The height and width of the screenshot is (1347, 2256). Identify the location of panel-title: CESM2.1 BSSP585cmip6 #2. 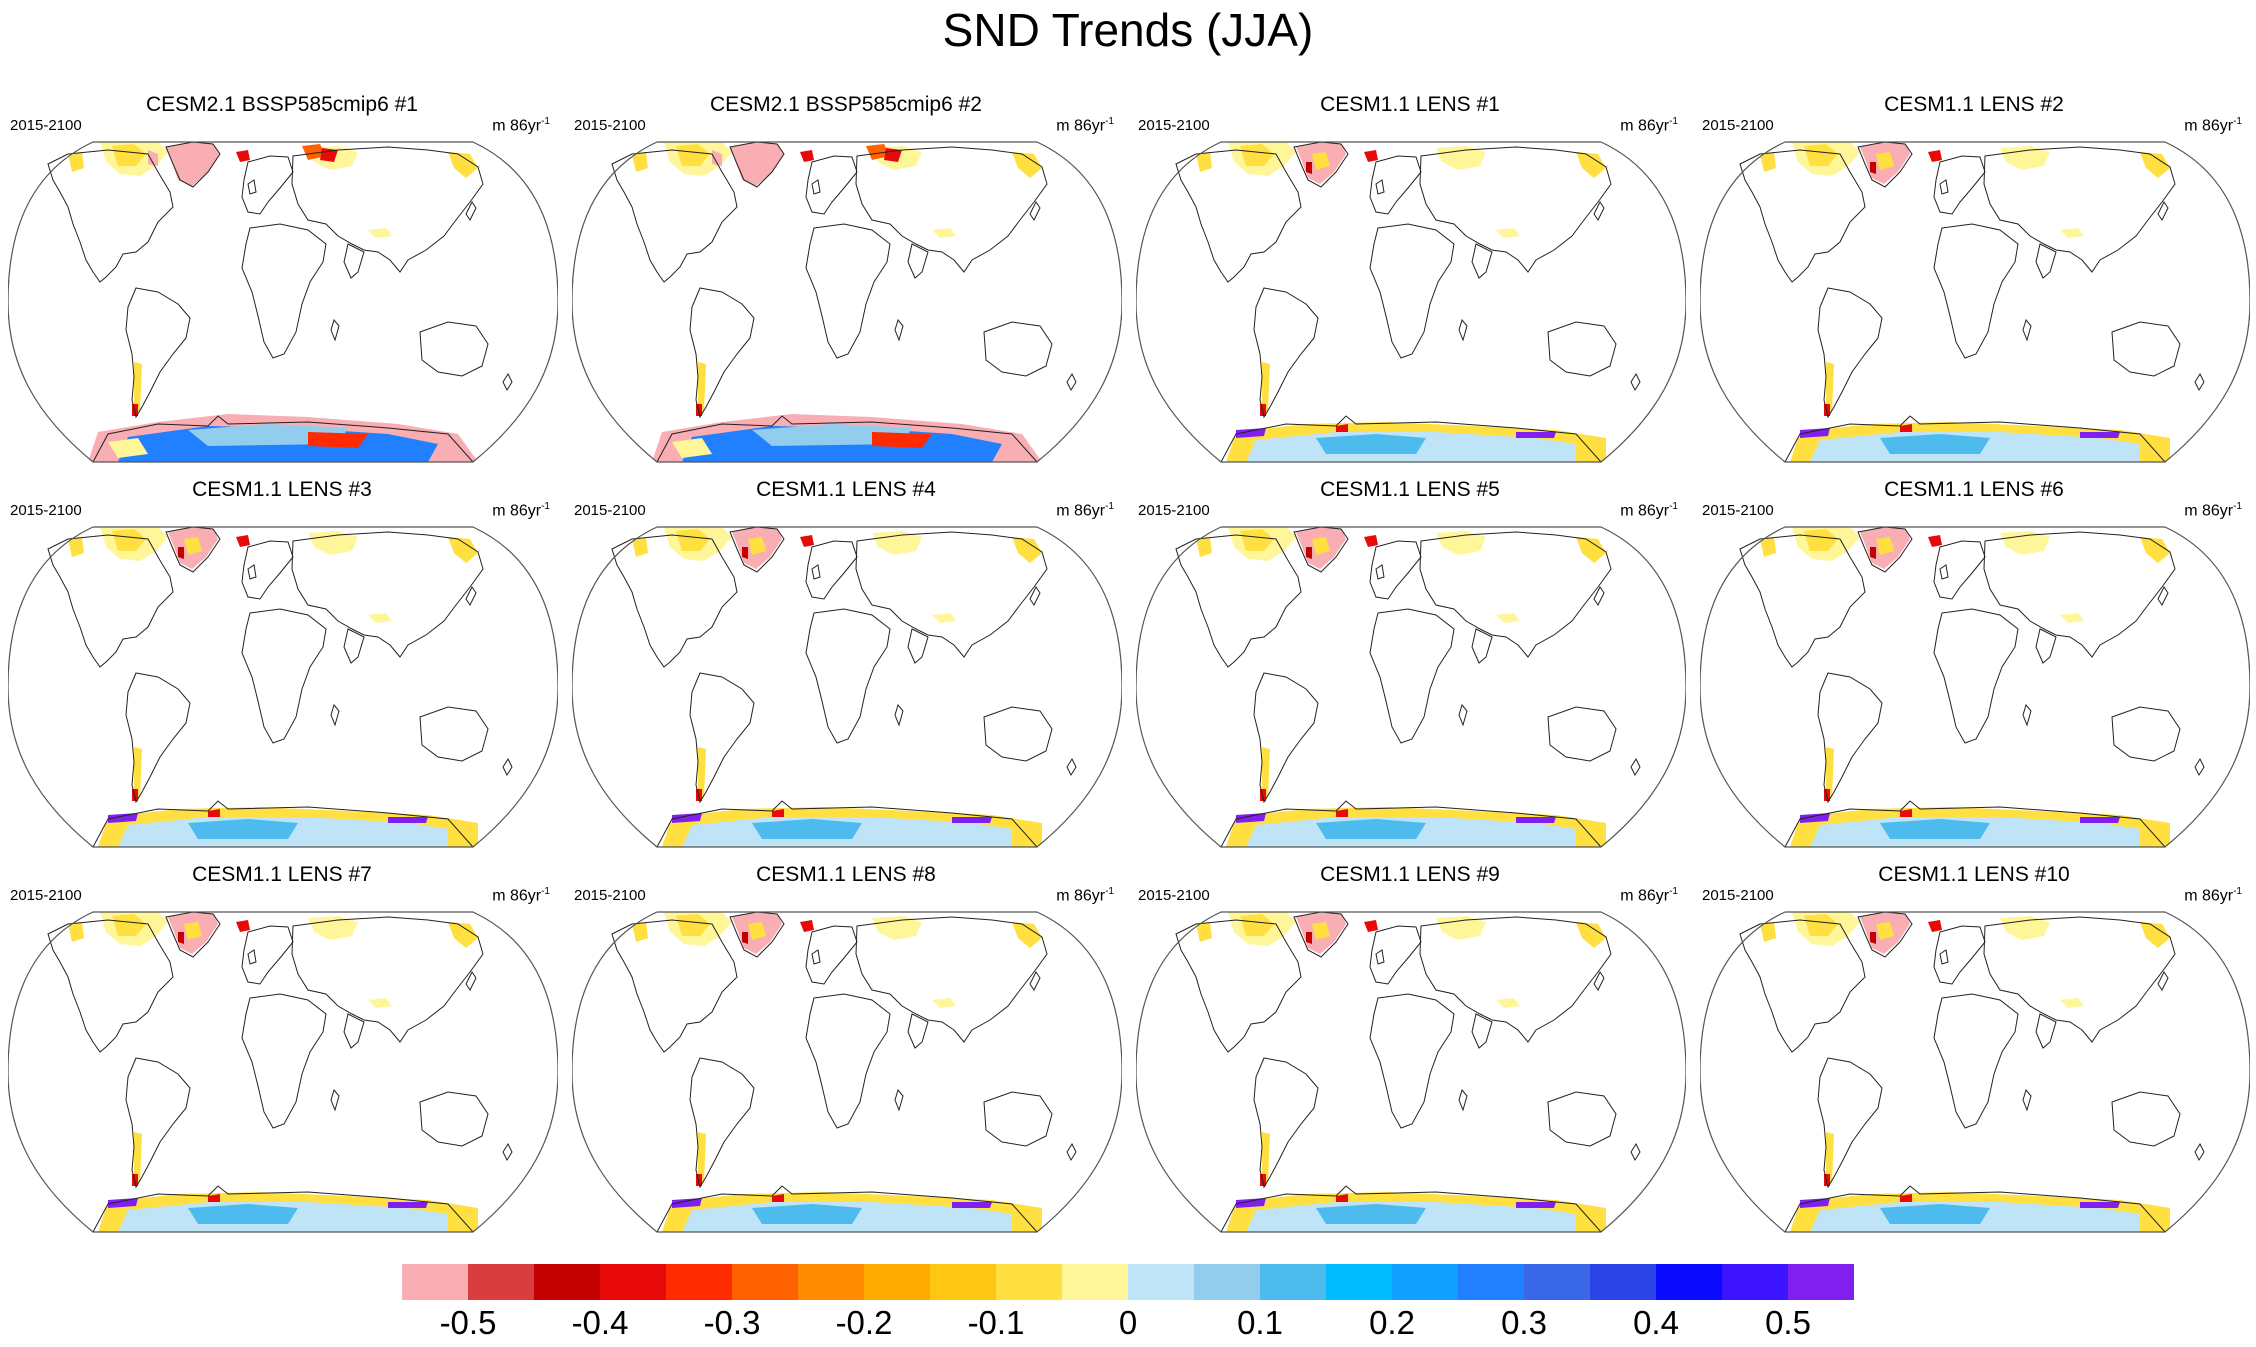
(846, 104).